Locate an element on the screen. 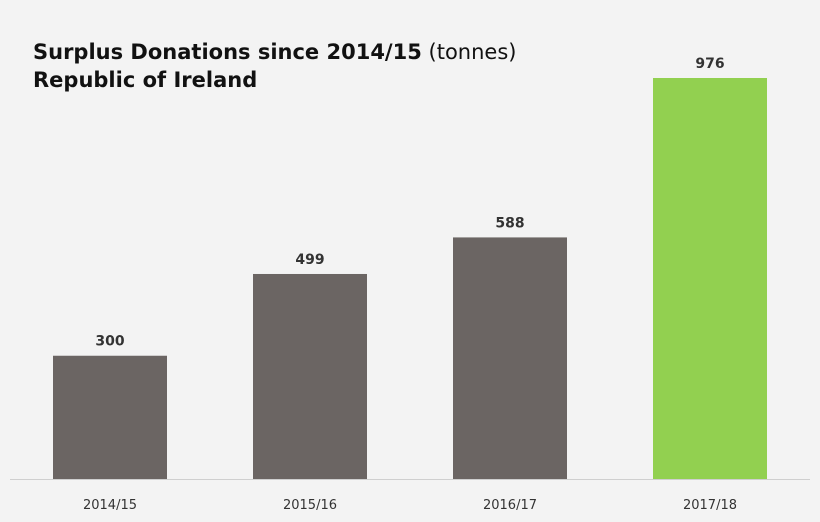 Image resolution: width=820 pixels, height=522 pixels. x-tick-label-2014-15: 2014/15 is located at coordinates (110, 505).